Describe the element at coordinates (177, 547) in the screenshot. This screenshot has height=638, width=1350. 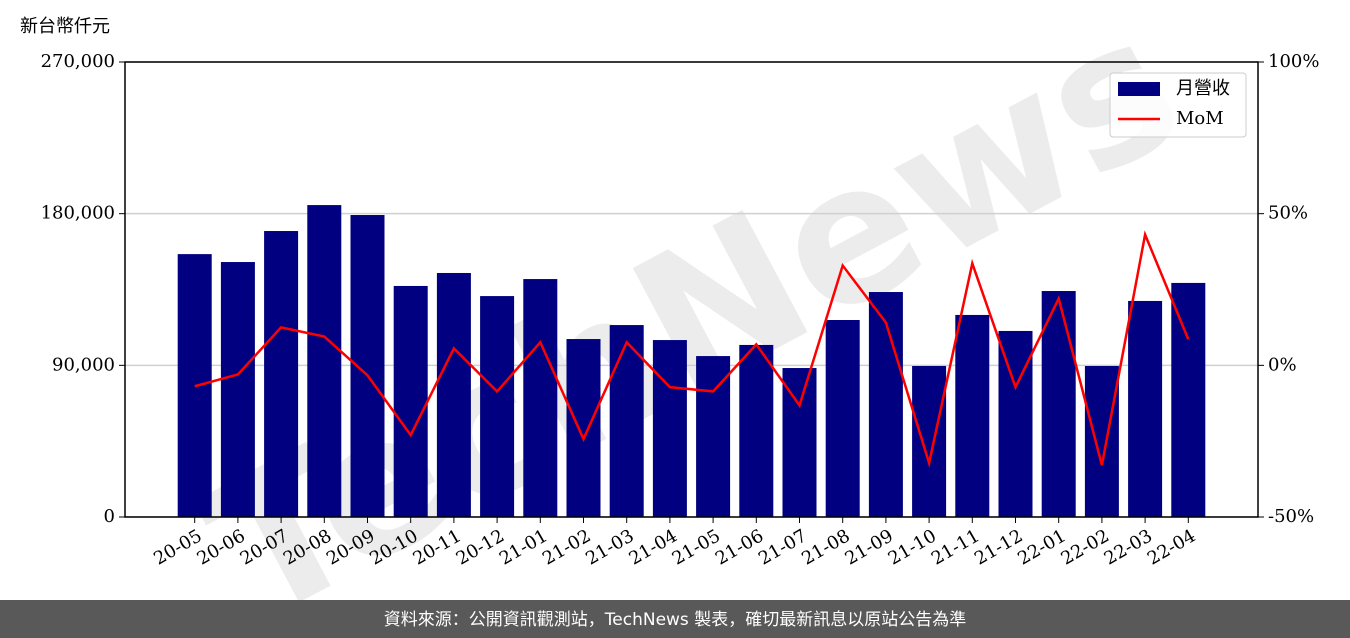
I see `x-tick-label: 20-05` at that location.